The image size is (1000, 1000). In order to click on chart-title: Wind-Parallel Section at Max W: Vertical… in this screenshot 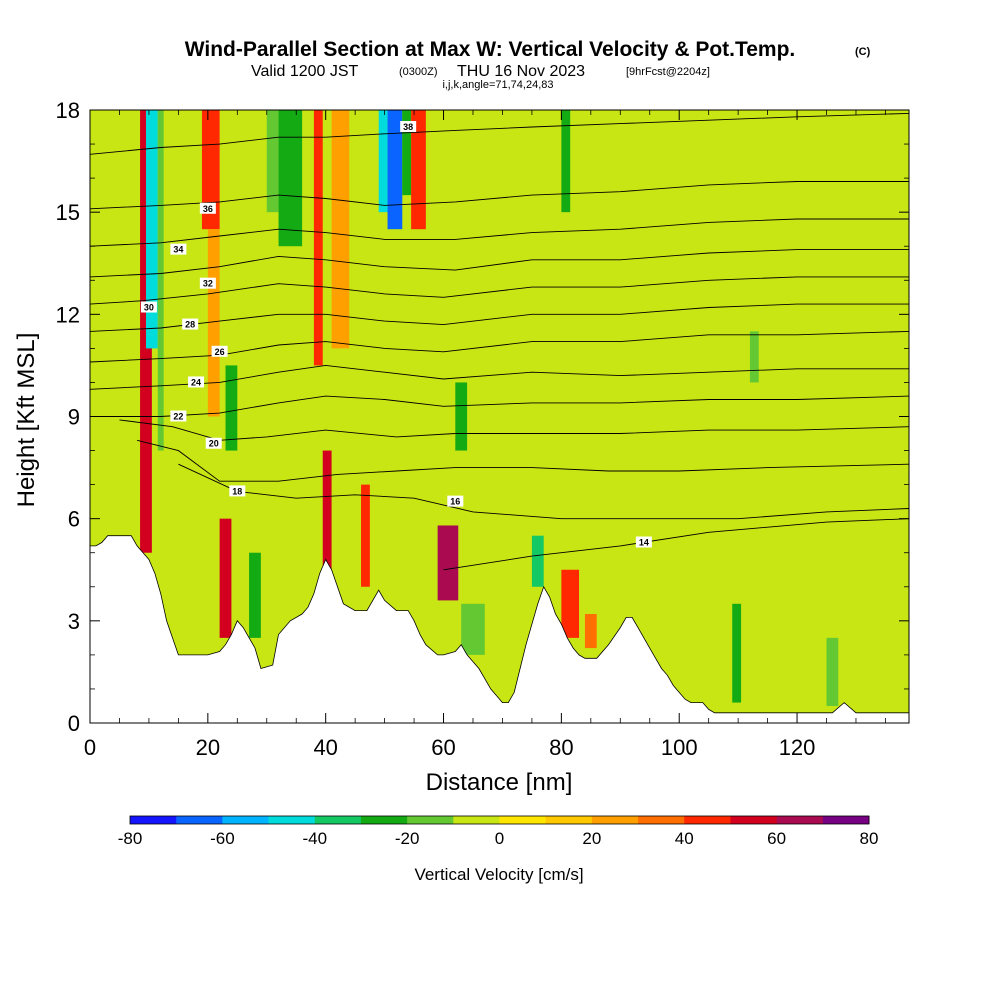, I will do `click(490, 49)`.